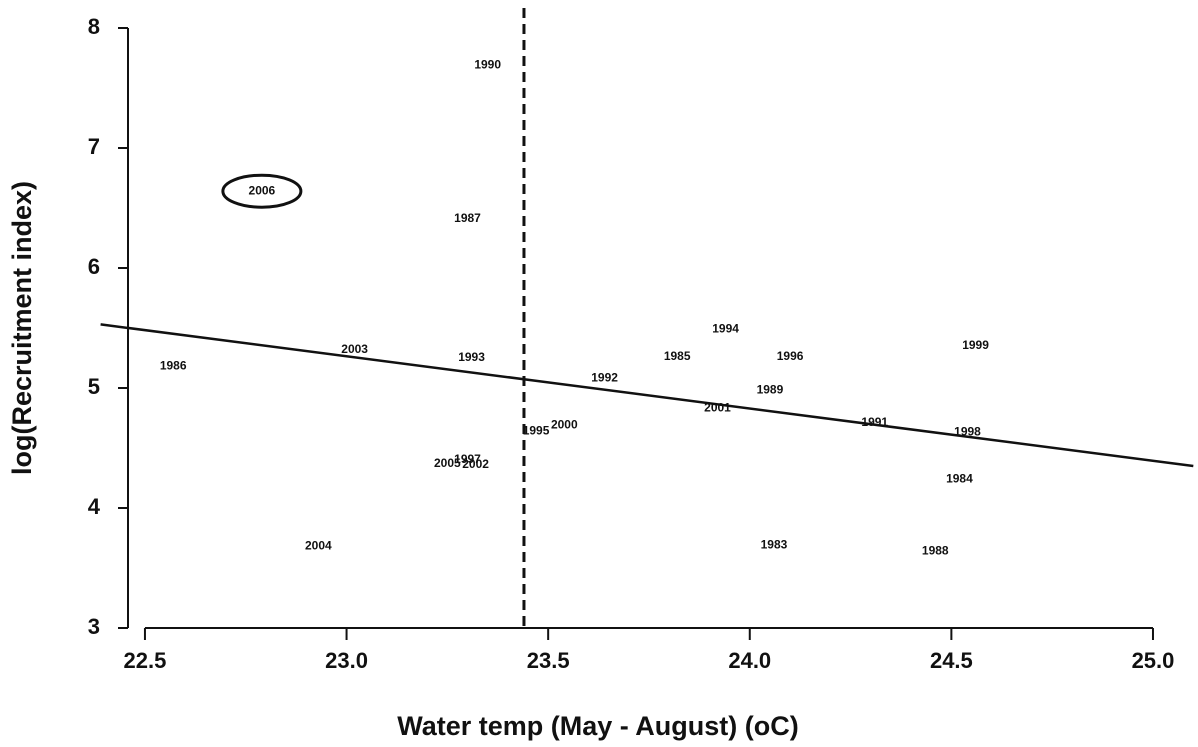 This screenshot has width=1198, height=747. I want to click on x-tick-label: 23.0, so click(346, 660).